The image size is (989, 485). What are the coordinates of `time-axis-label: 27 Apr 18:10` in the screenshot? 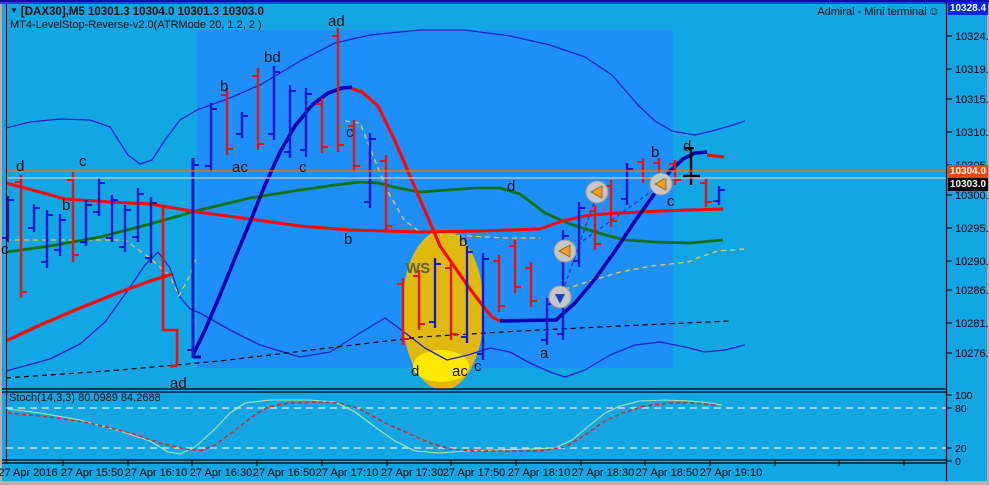 It's located at (539, 473).